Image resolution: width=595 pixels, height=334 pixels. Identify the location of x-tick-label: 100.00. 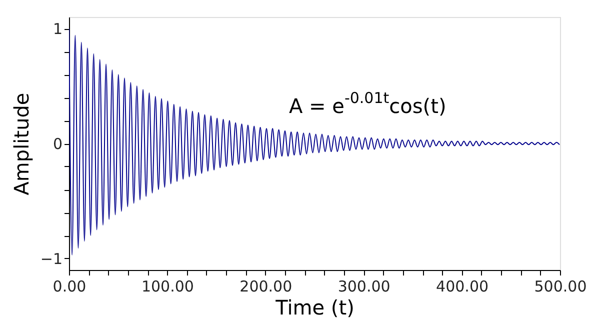
(167, 287).